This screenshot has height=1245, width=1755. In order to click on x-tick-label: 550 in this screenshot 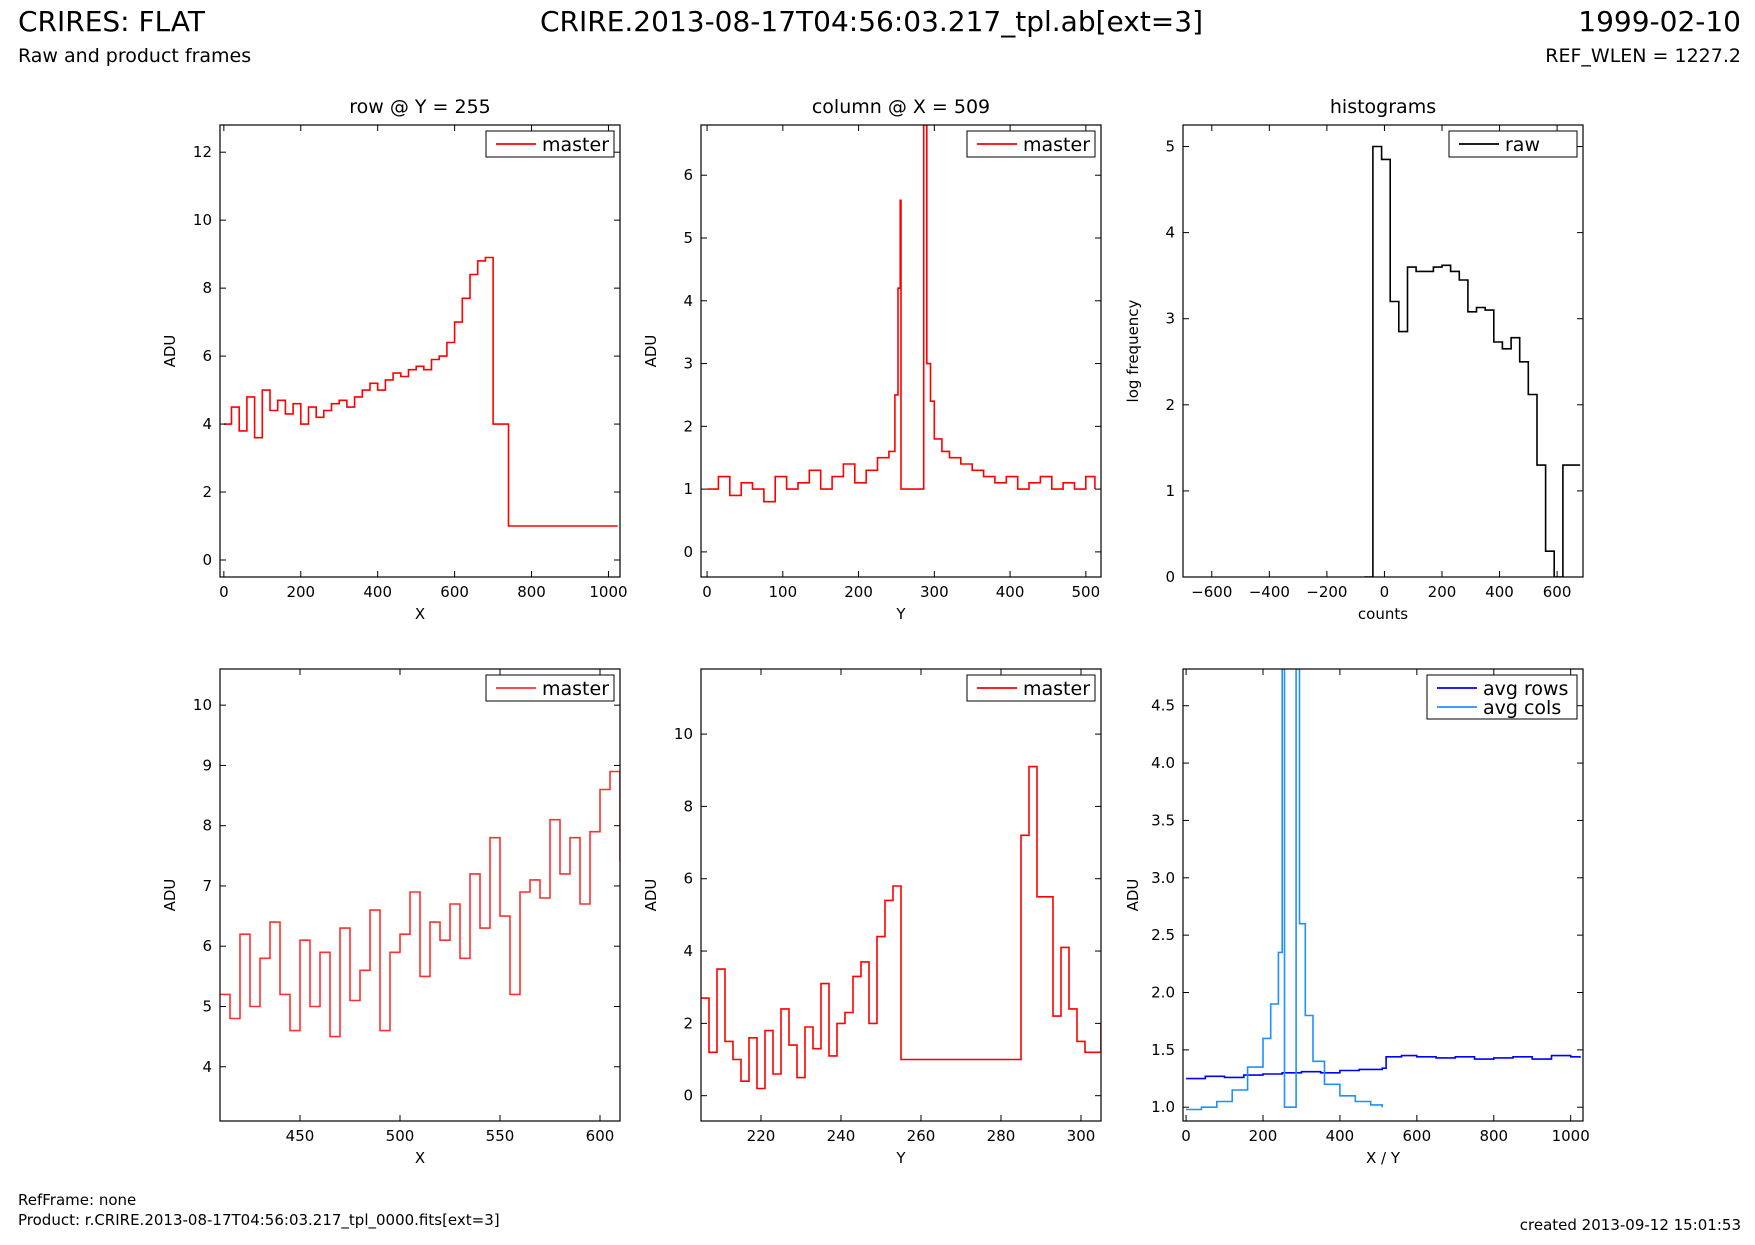, I will do `click(500, 1136)`.